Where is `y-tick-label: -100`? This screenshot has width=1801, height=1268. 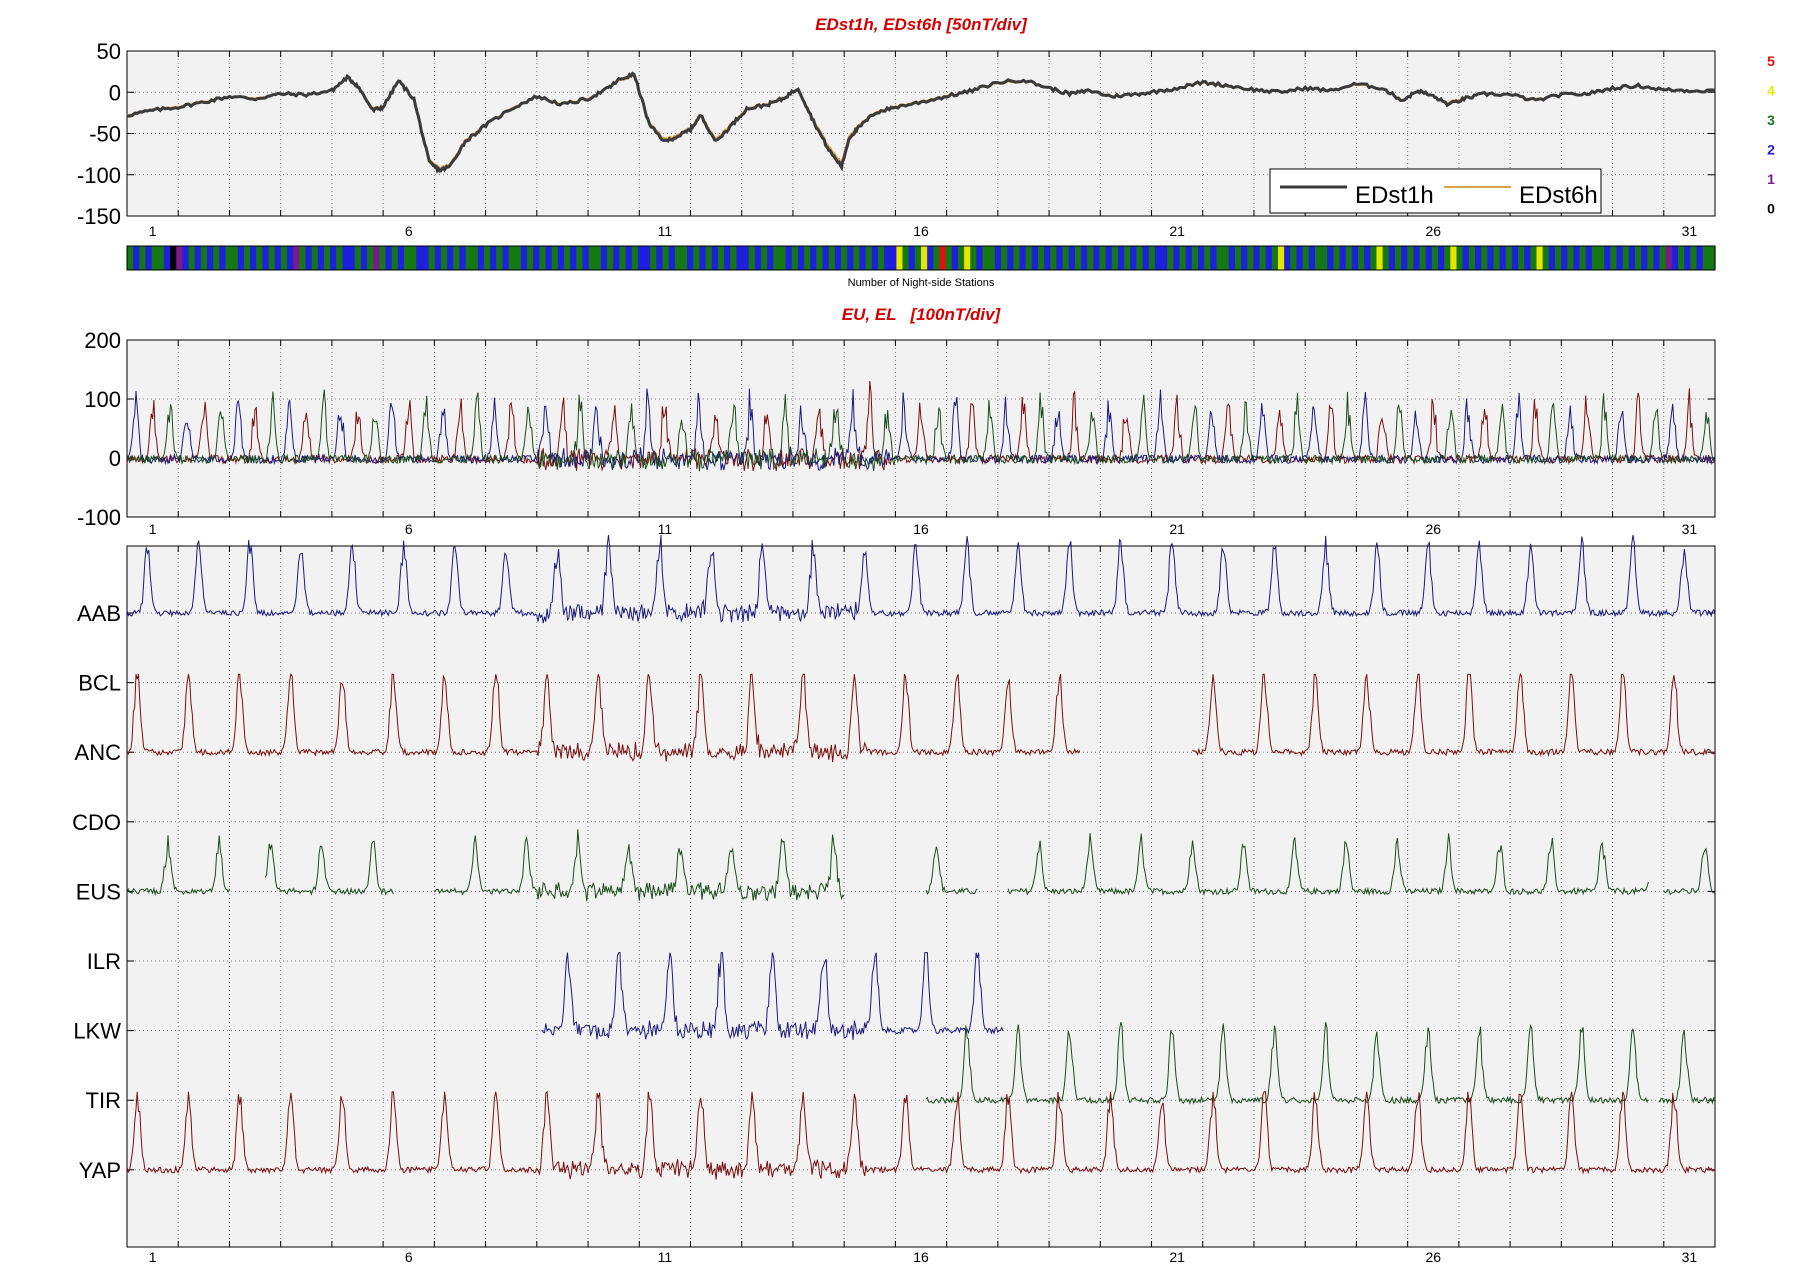 y-tick-label: -100 is located at coordinates (99, 517).